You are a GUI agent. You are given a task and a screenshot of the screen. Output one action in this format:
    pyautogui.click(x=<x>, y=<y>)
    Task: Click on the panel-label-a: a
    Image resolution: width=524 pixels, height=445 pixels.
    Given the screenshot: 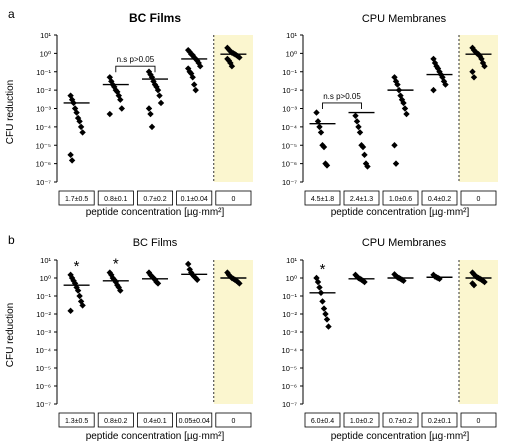 What is the action you would take?
    pyautogui.click(x=11, y=14)
    